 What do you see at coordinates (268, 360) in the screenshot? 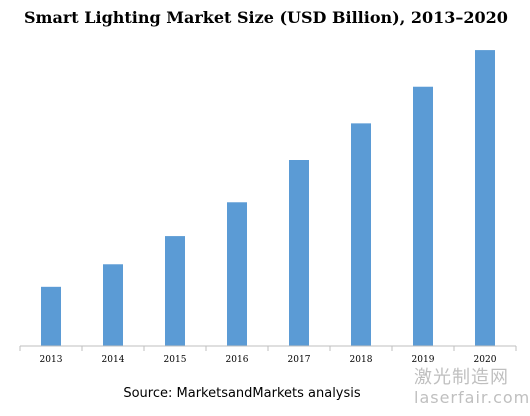
I see `x-tick-labels-layer: 2013 2014 2015 2016 2017 2018 2019 2020` at bounding box center [268, 360].